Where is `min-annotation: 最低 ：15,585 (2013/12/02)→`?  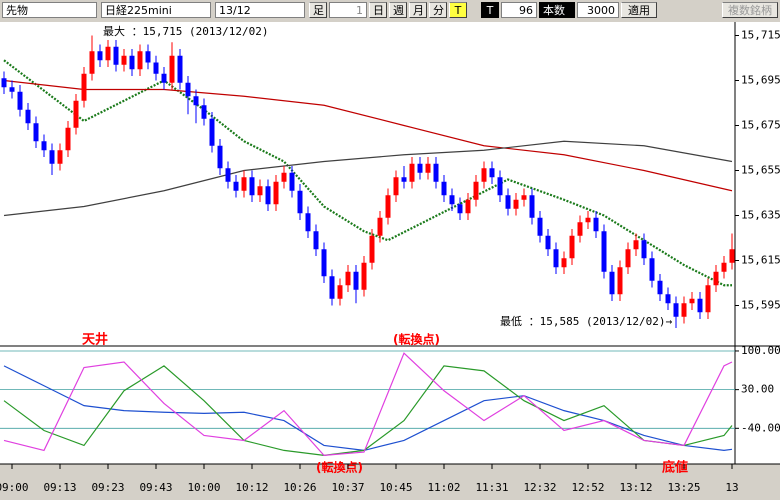 min-annotation: 最低 ：15,585 (2013/12/02)→ is located at coordinates (586, 321).